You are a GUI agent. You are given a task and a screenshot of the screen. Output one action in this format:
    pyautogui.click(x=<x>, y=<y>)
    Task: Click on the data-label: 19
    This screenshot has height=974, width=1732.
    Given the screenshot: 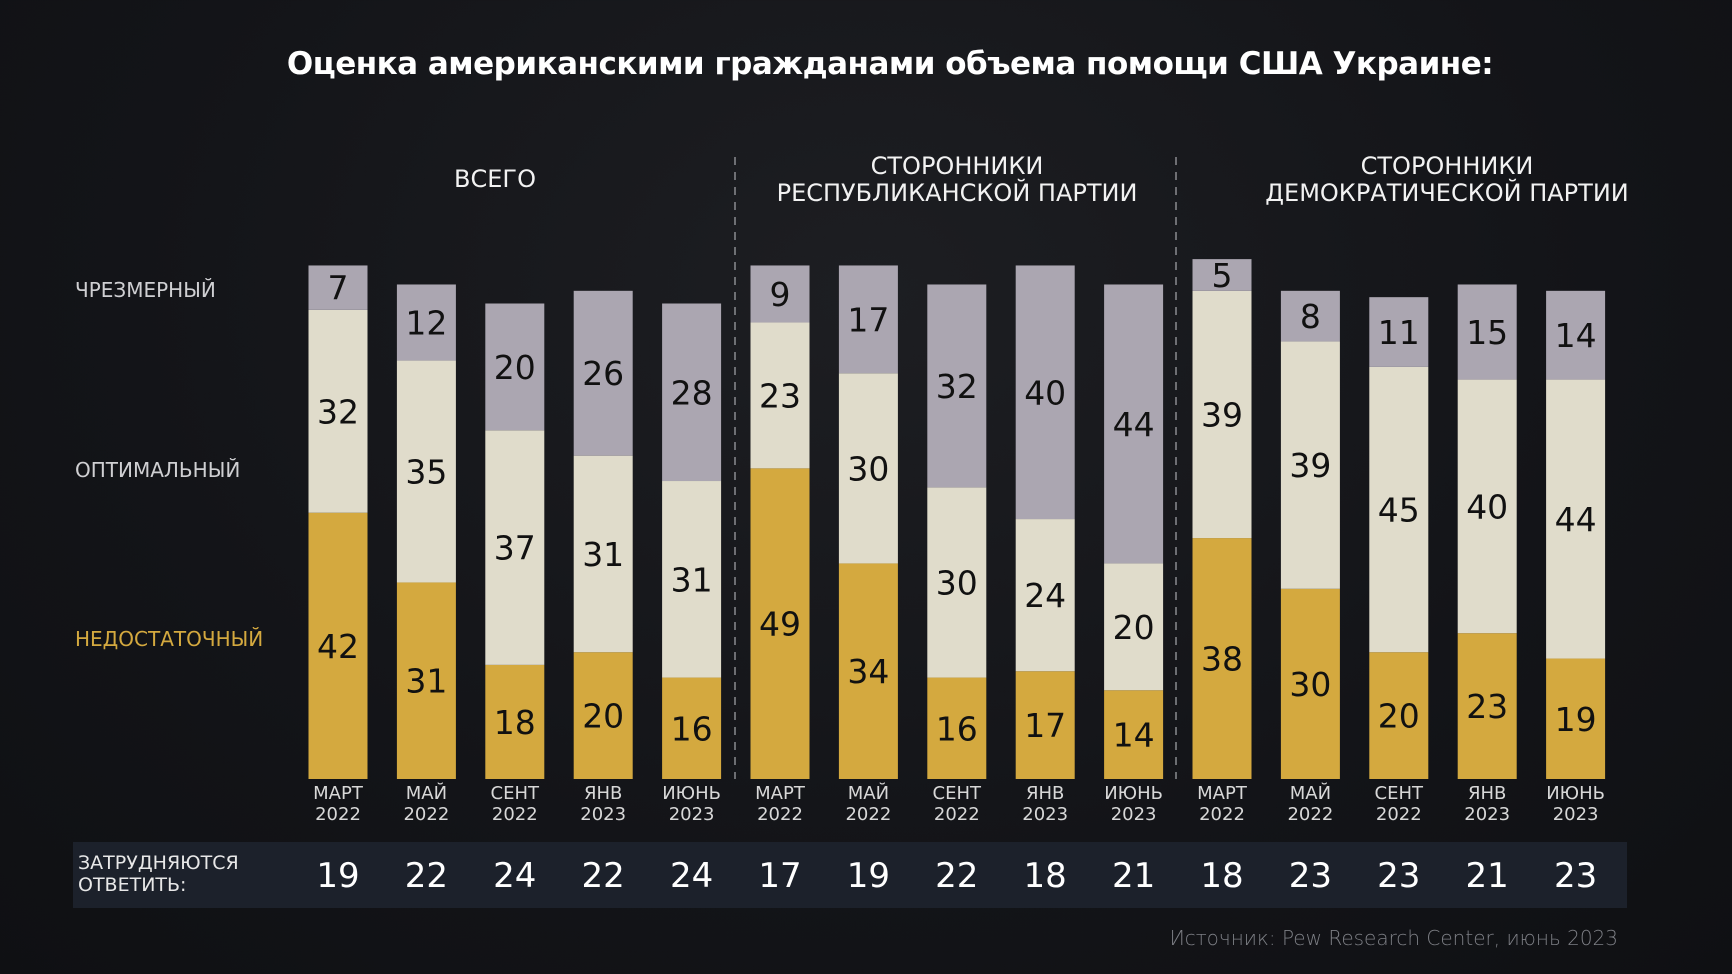 What is the action you would take?
    pyautogui.click(x=1576, y=719)
    